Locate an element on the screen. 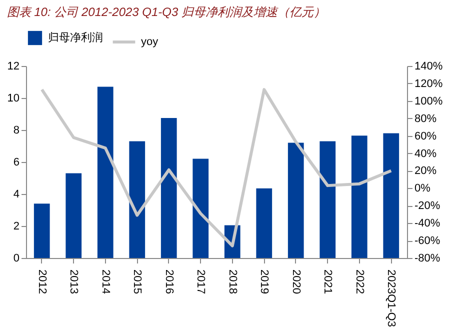  y2-tick-label: -40% is located at coordinates (427, 224).